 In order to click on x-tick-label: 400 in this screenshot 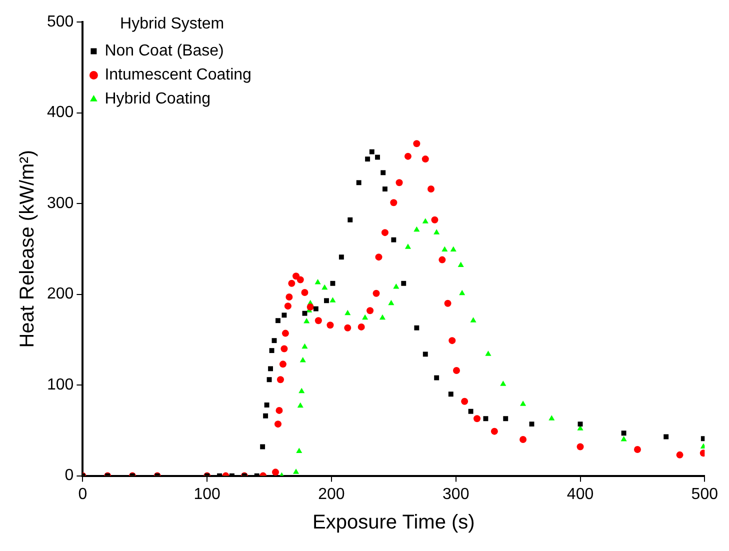, I will do `click(580, 494)`.